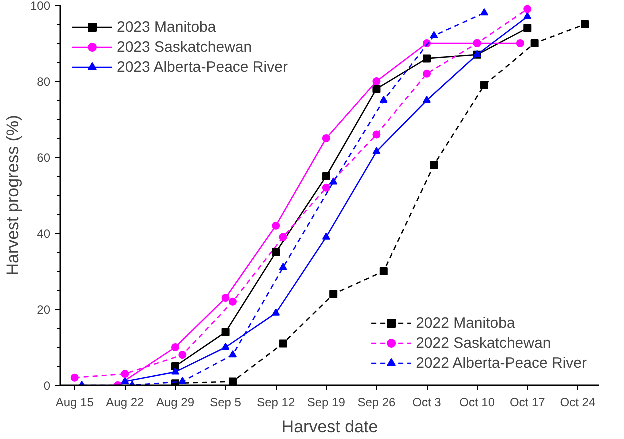  I want to click on x-tick-label: Sep 26, so click(377, 403).